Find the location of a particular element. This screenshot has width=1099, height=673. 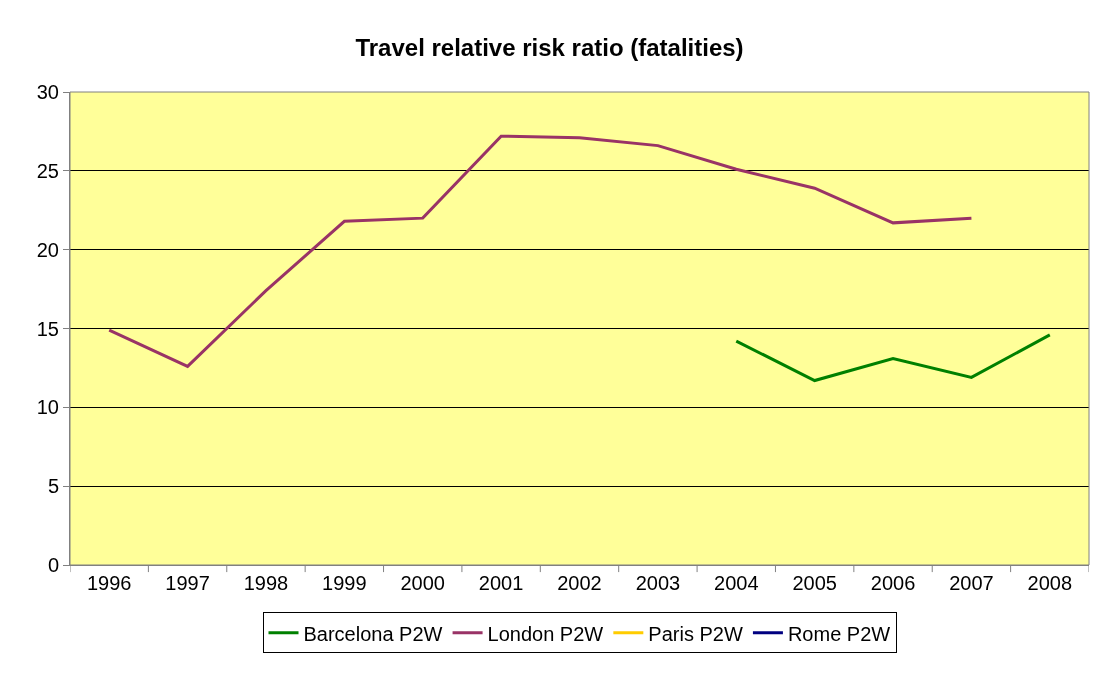

x-tick-label: 1999 is located at coordinates (344, 583).